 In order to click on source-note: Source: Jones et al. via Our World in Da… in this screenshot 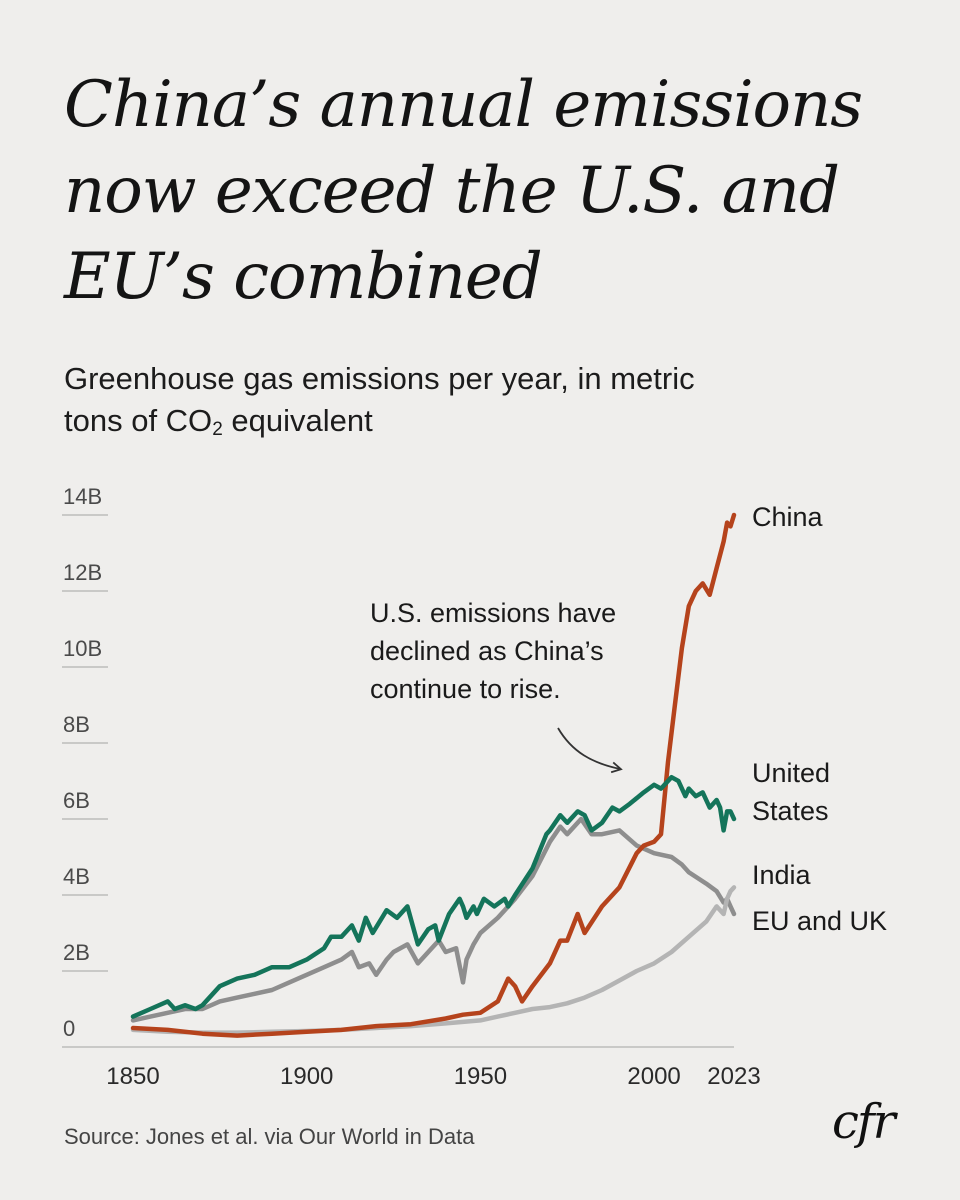, I will do `click(269, 1136)`.